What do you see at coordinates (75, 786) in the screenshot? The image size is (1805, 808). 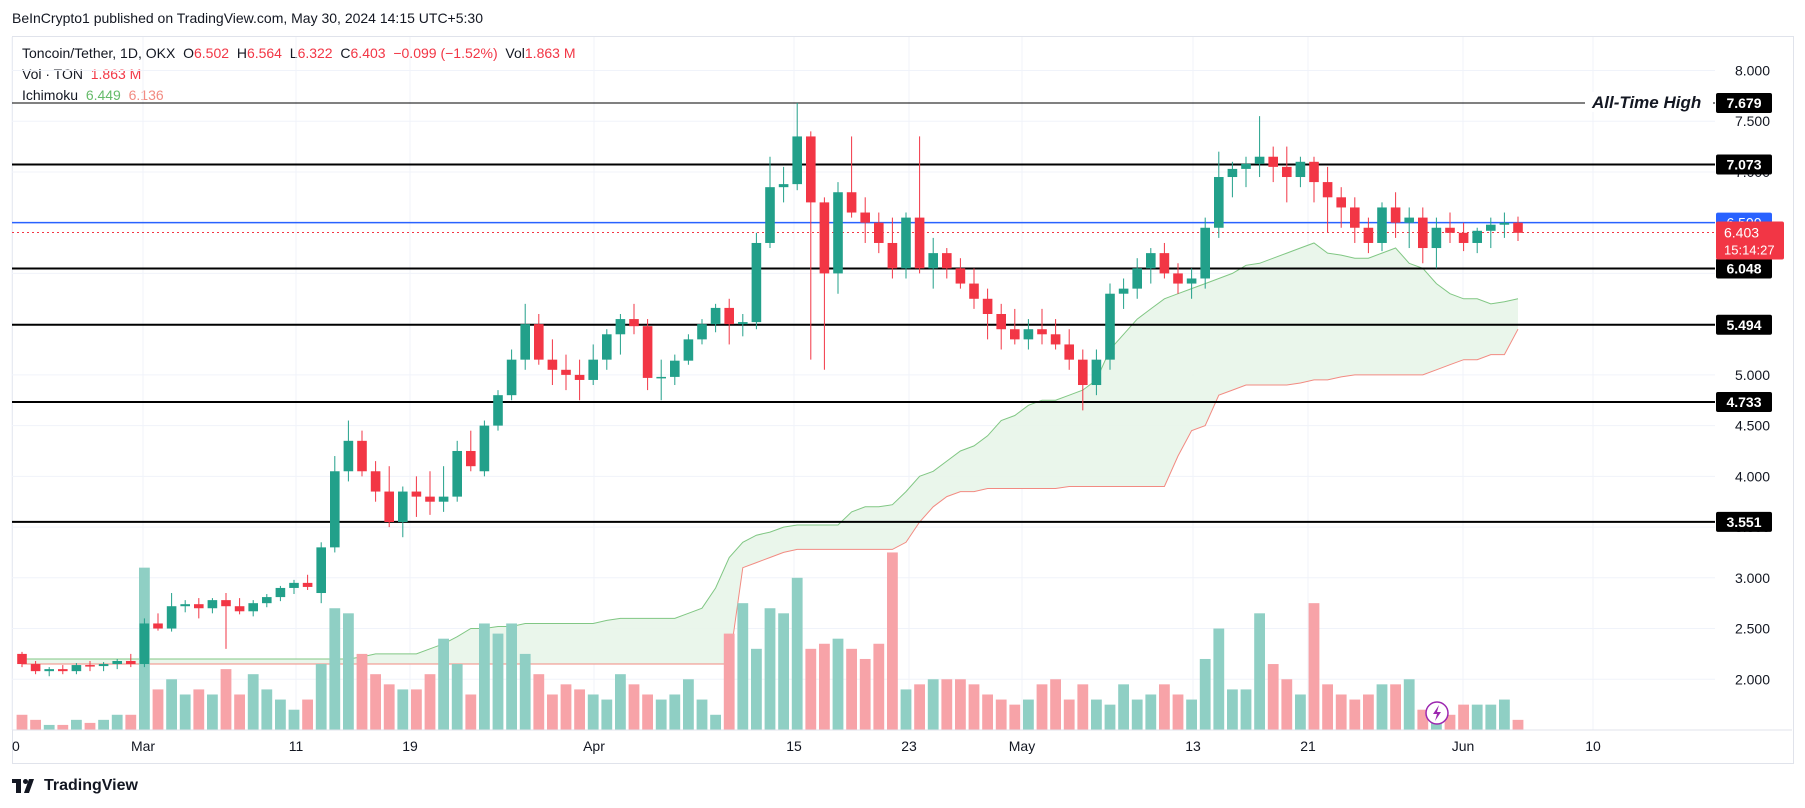 I see `tradingview-logo: TradingView` at bounding box center [75, 786].